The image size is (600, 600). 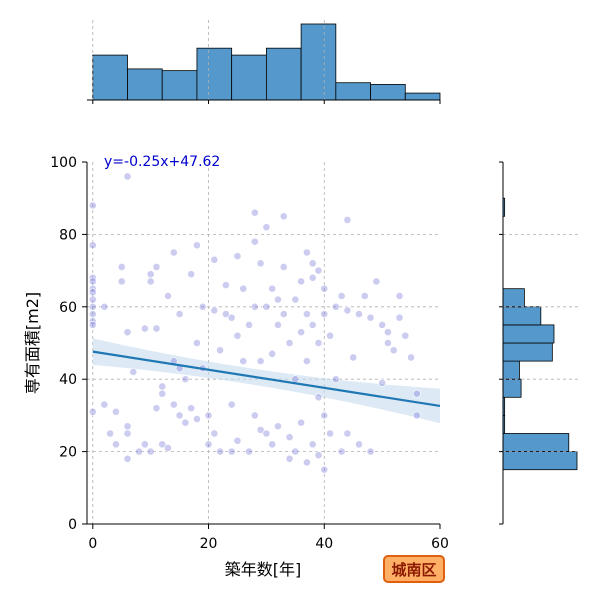 I want to click on regression-line-path, so click(x=266, y=379).